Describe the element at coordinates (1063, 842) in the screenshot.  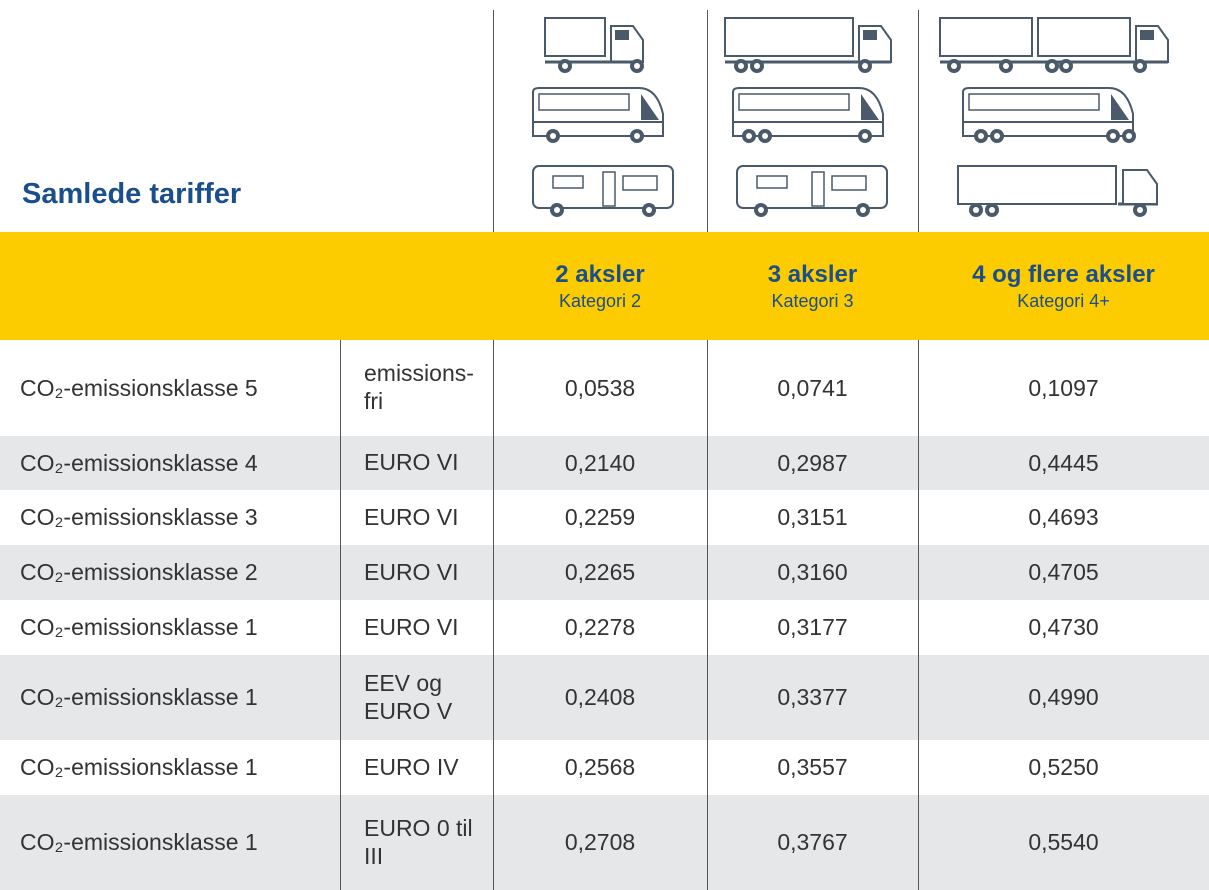
I see `tariff-value: 0,5540` at that location.